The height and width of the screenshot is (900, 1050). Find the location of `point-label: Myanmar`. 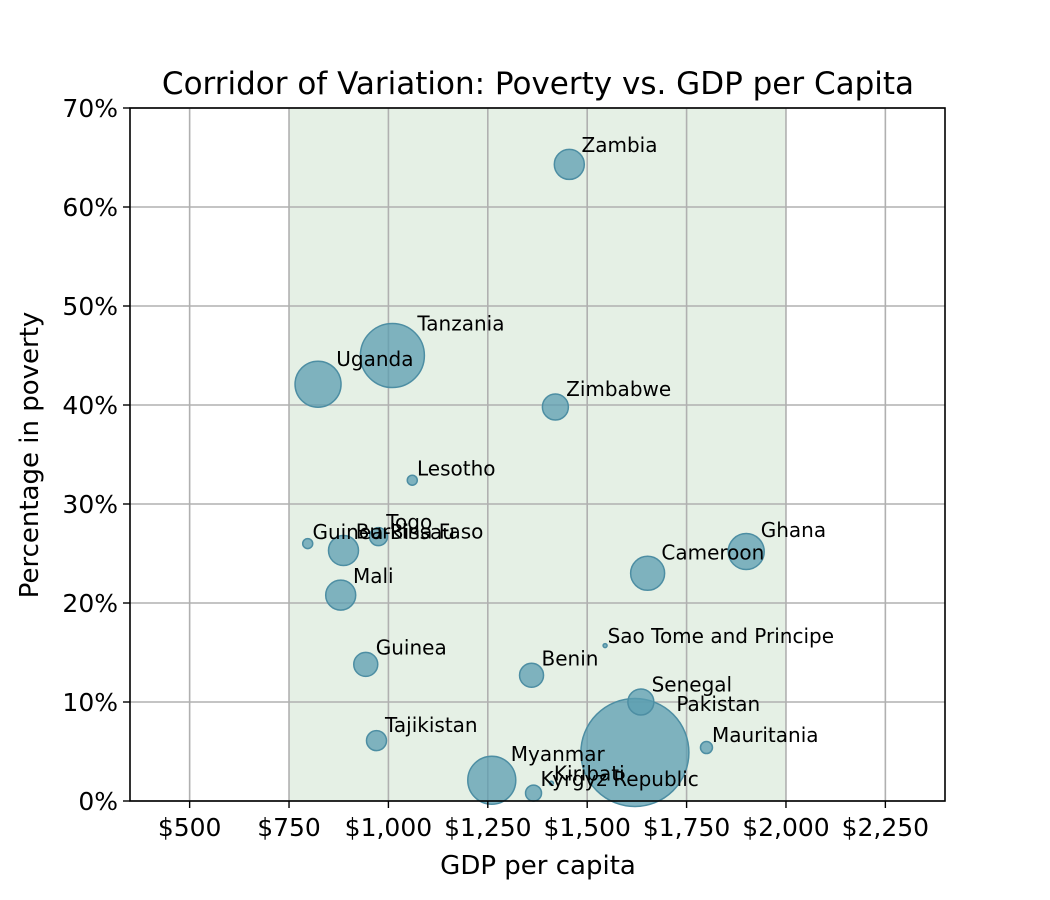

point-label: Myanmar is located at coordinates (558, 754).